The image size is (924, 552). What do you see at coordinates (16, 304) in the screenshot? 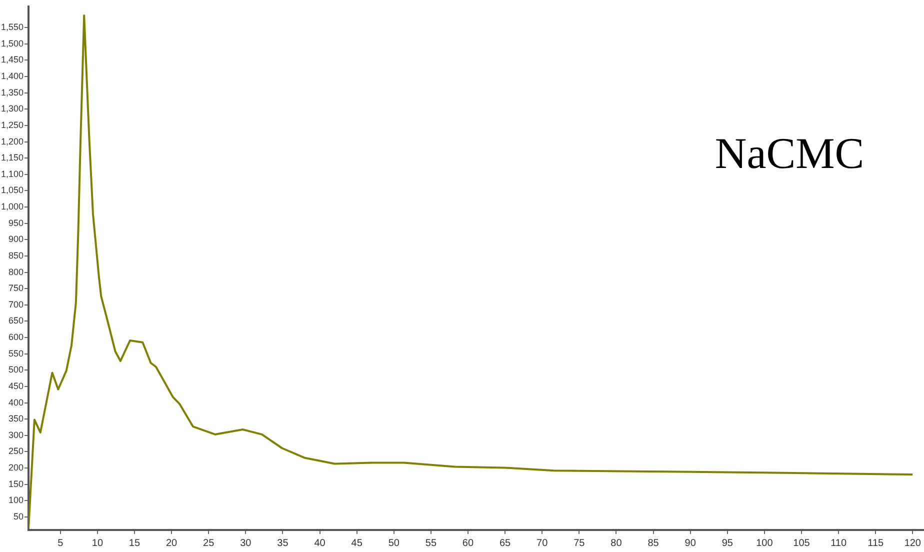
I see `y-tick-label: 700` at bounding box center [16, 304].